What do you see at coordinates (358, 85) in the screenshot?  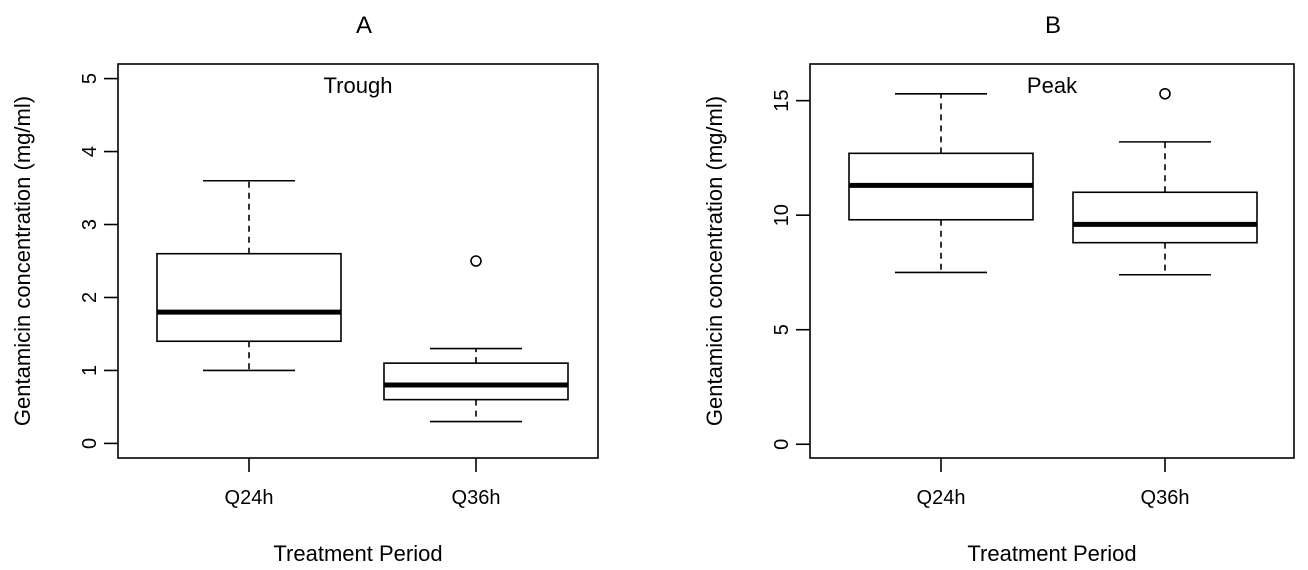 I see `inner-label: Trough` at bounding box center [358, 85].